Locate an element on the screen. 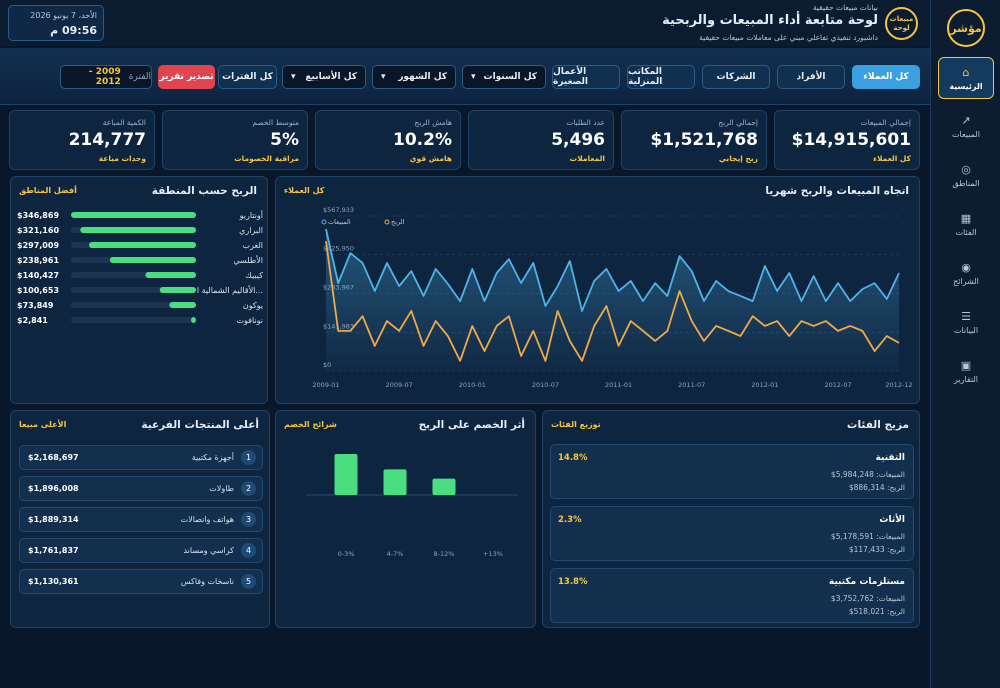  x-tick-label: +13% is located at coordinates (493, 554).